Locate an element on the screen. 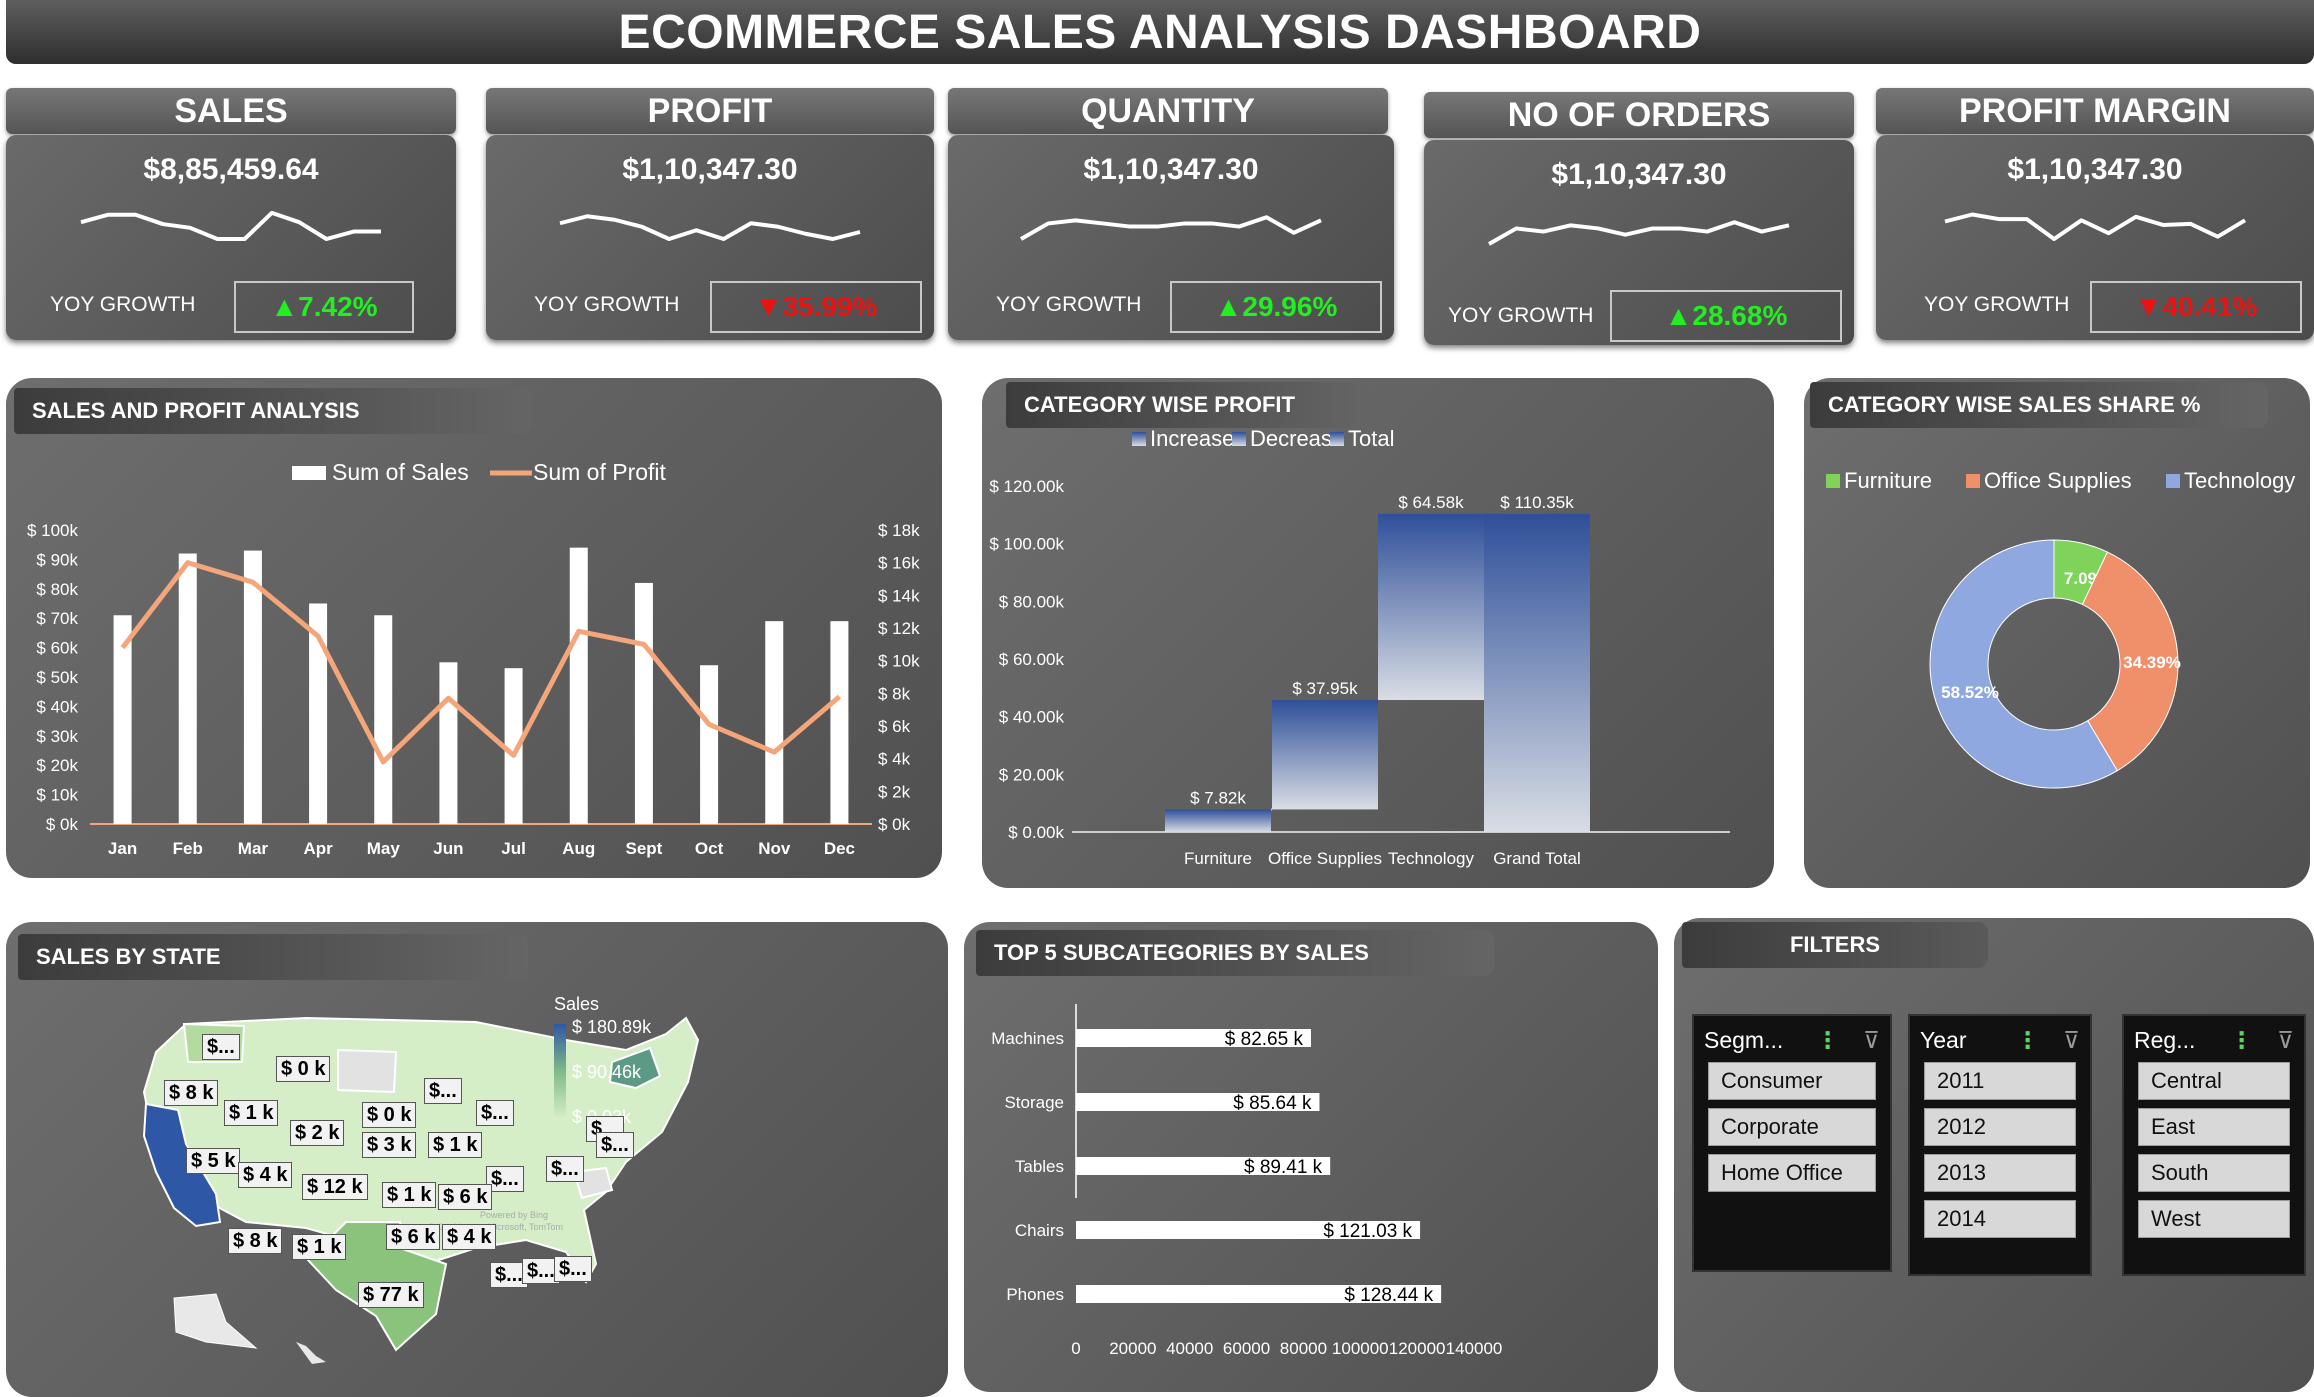 This screenshot has height=1397, width=2314. state-sales-label: $ 1 k is located at coordinates (251, 1113).